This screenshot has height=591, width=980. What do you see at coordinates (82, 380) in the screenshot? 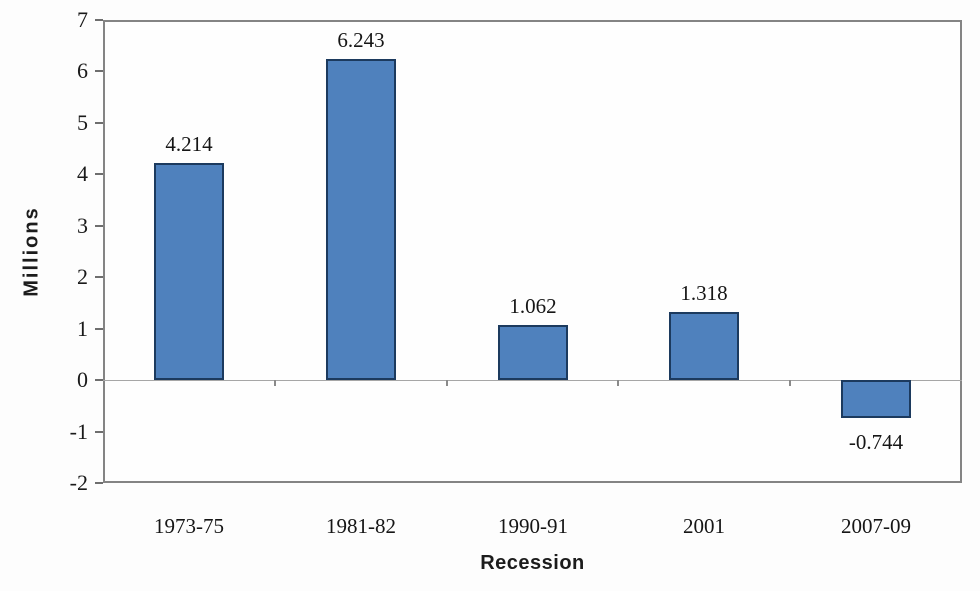
I see `y-tick-label: 0` at bounding box center [82, 380].